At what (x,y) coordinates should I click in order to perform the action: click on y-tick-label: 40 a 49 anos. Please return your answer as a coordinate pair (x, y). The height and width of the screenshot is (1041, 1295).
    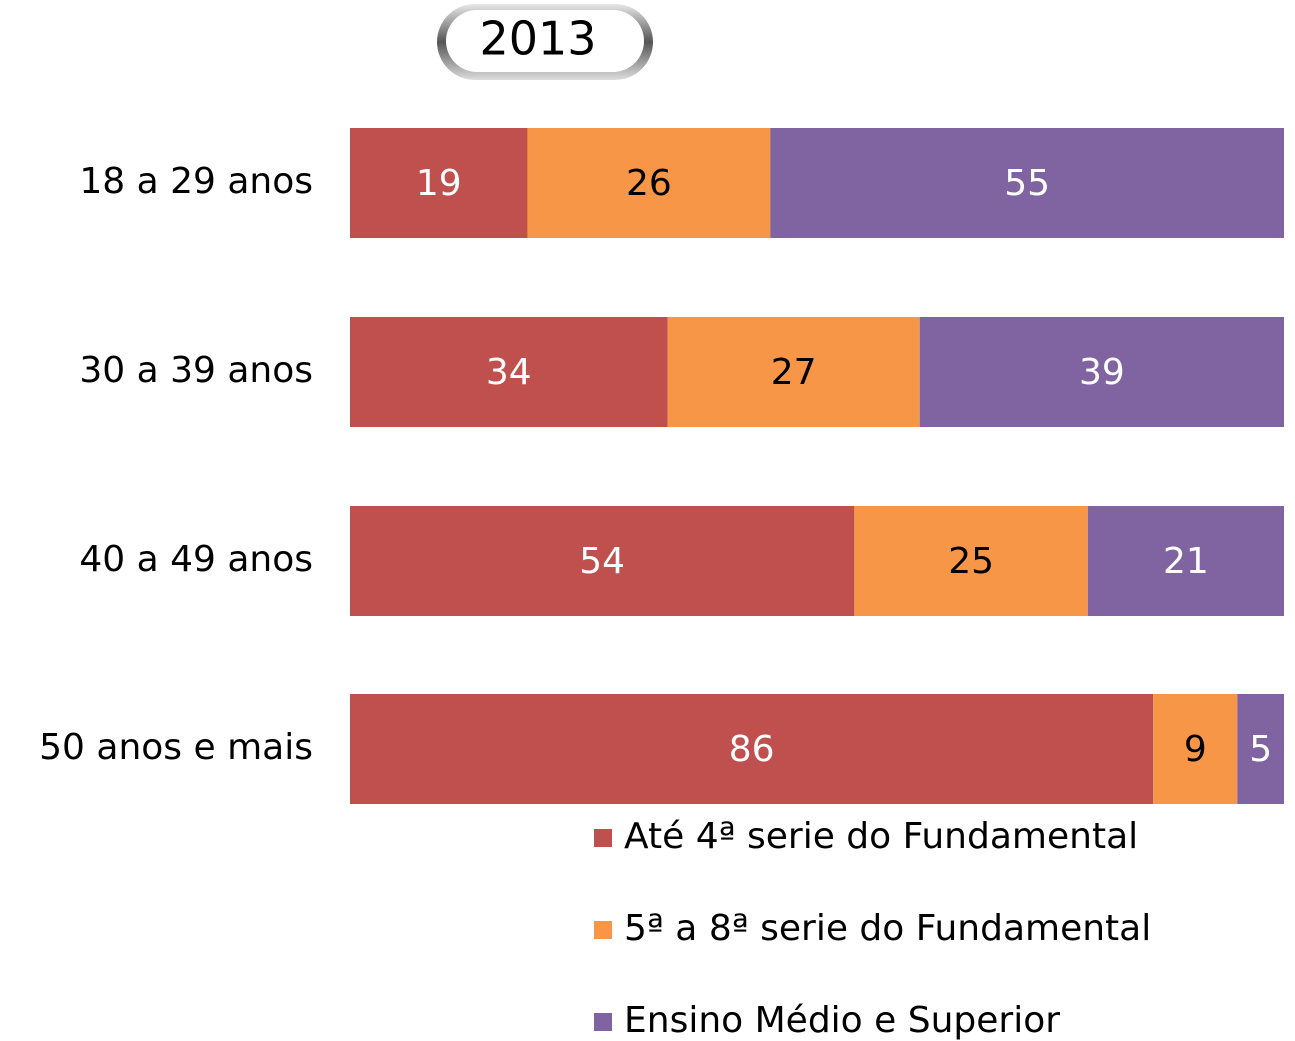
    Looking at the image, I should click on (196, 559).